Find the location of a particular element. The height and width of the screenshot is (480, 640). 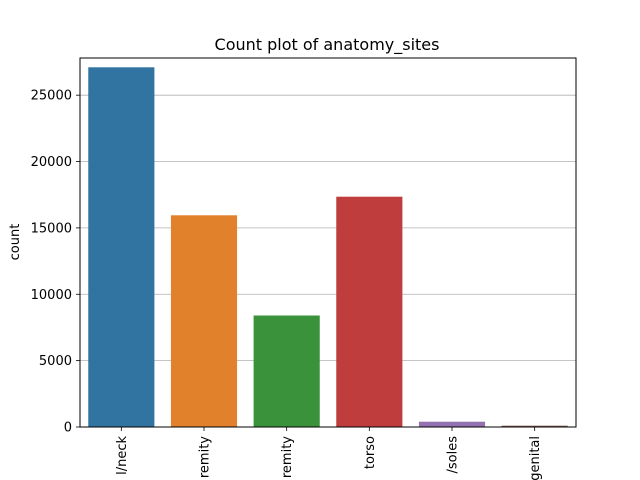

y-tick-label: 25000 is located at coordinates (51, 96).